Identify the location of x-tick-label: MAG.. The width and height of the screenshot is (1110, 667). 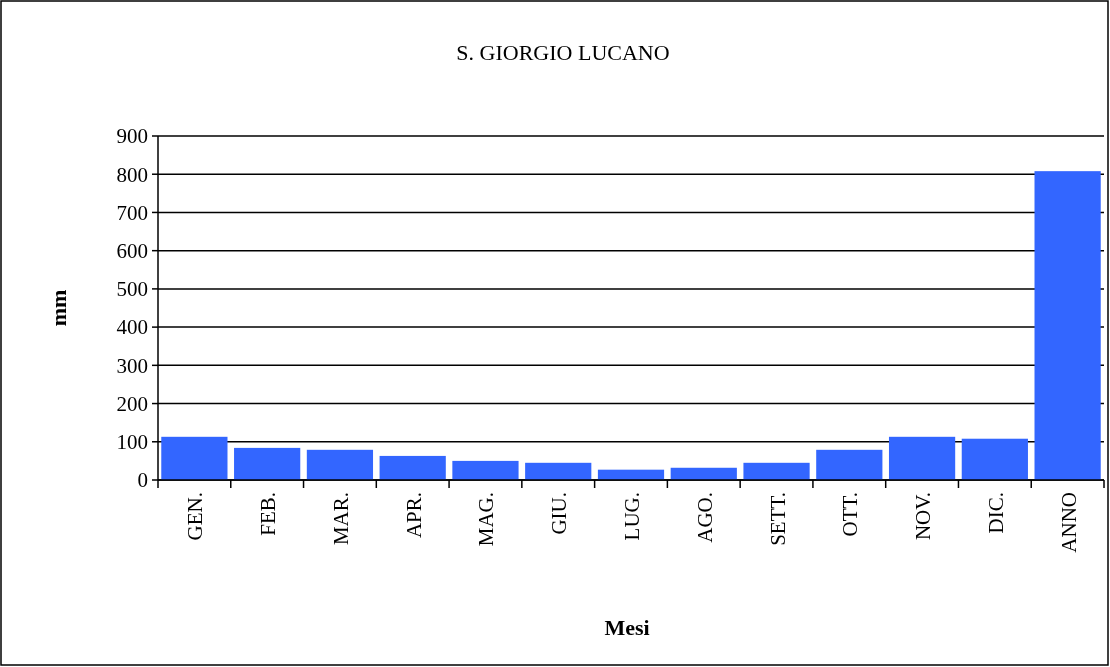
(486, 519).